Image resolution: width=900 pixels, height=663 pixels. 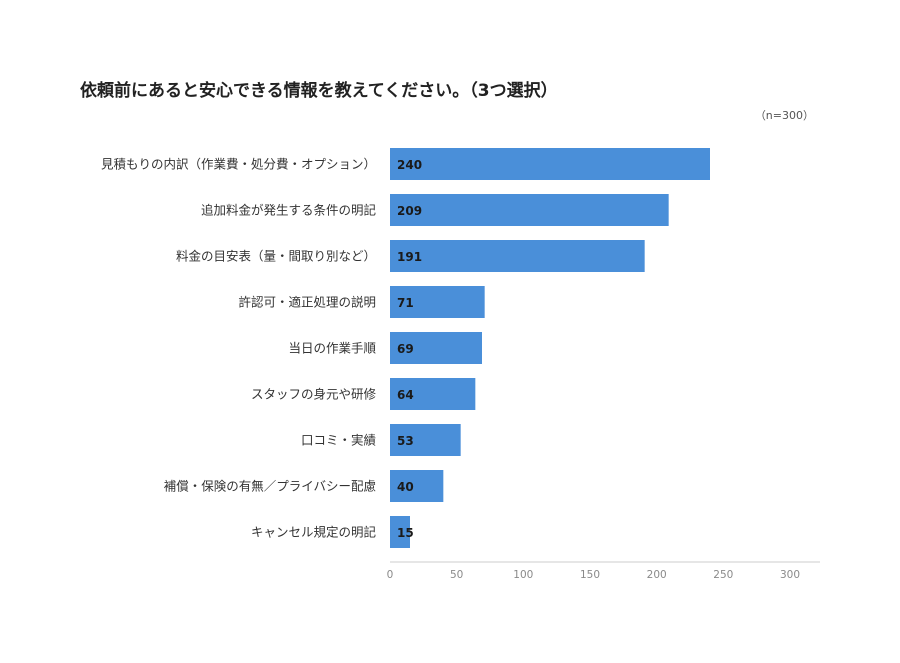 What do you see at coordinates (523, 575) in the screenshot?
I see `x-tick-label: 100` at bounding box center [523, 575].